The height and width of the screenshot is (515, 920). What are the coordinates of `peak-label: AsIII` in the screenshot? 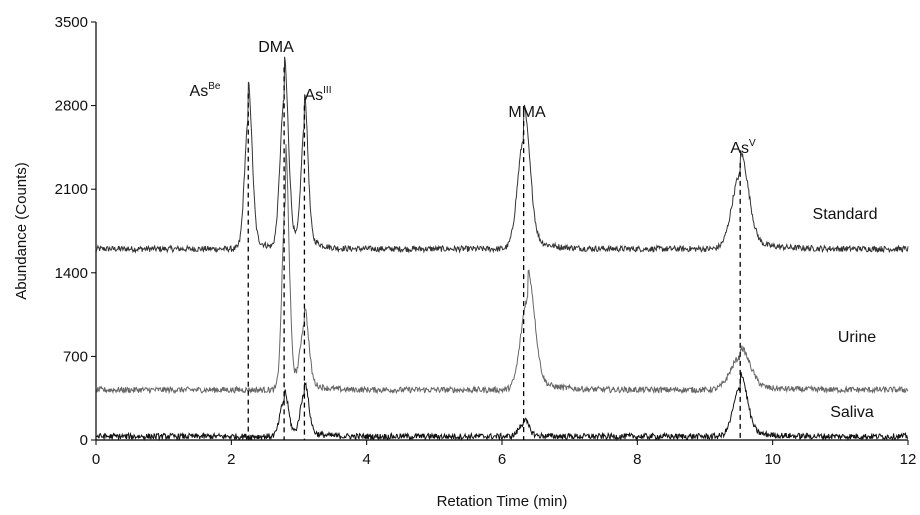 It's located at (317, 94).